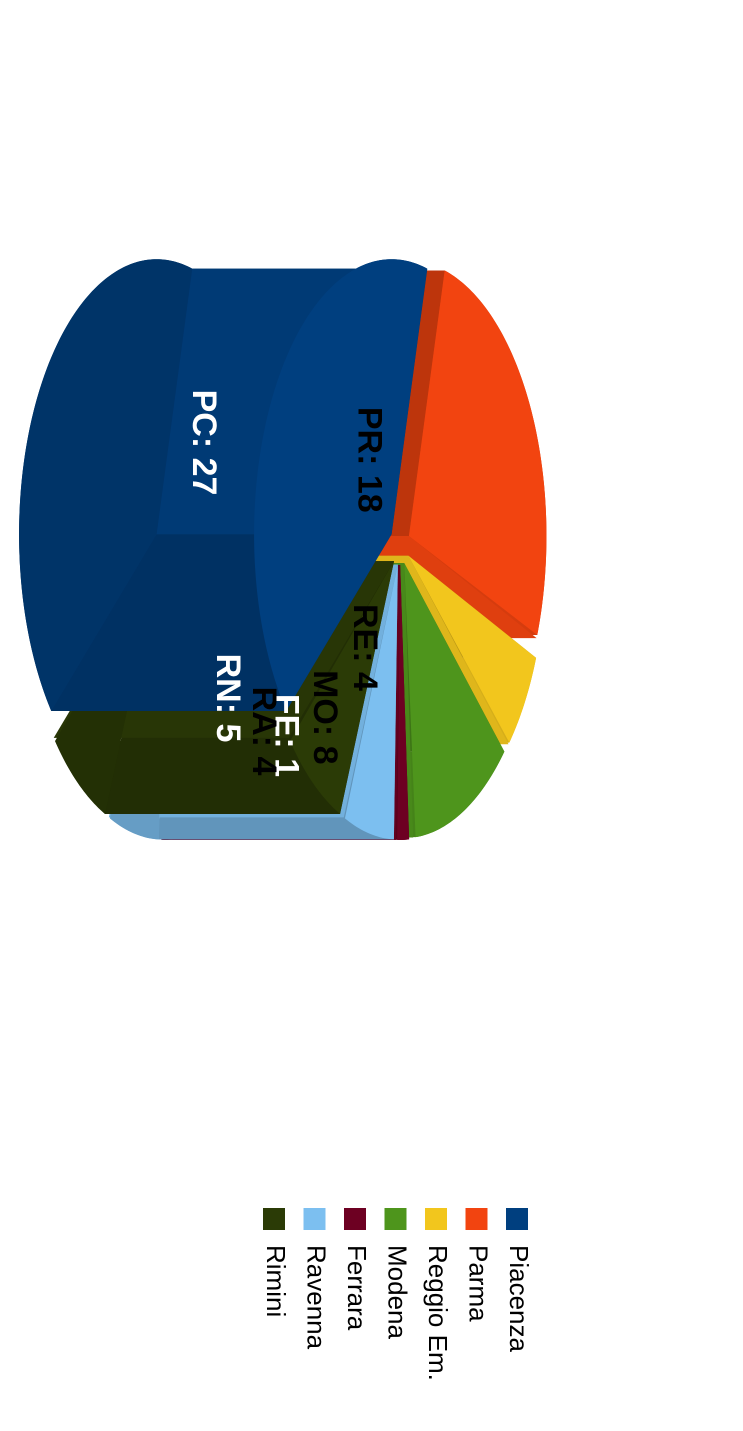 This screenshot has width=743, height=1431. I want to click on legend-item-rimini: Rimini, so click(276, 1262).